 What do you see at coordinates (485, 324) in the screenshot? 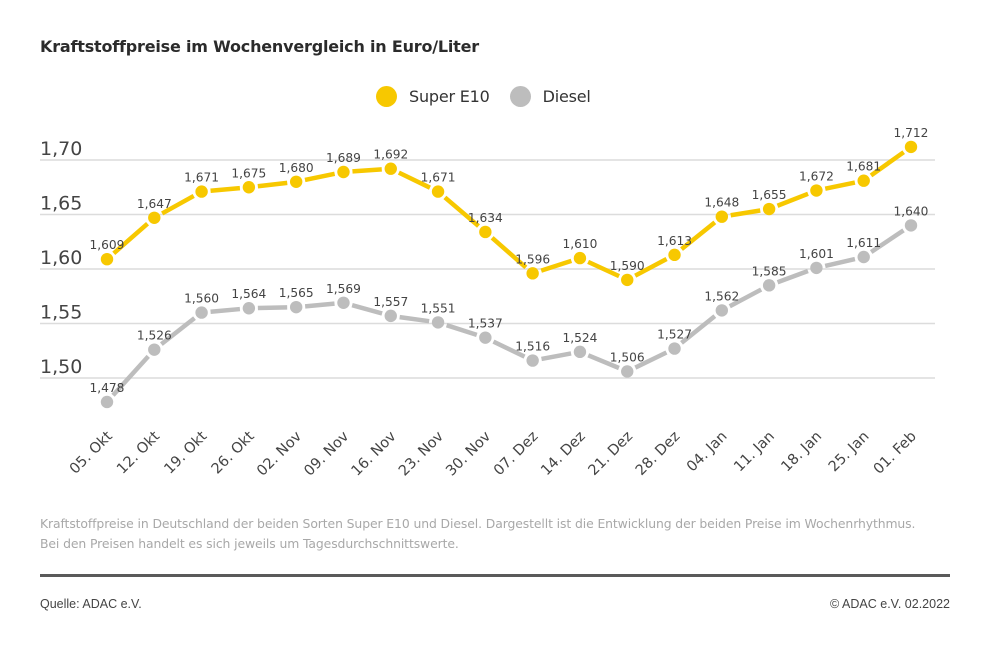
I see `data-label-diesel: 1,537` at bounding box center [485, 324].